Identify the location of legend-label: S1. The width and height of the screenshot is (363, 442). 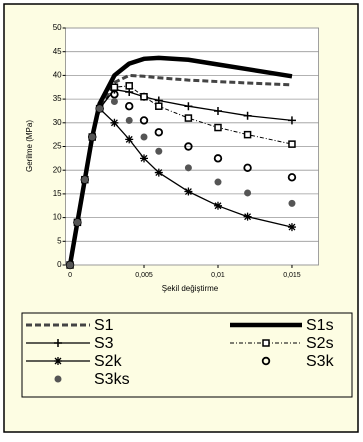
(104, 325).